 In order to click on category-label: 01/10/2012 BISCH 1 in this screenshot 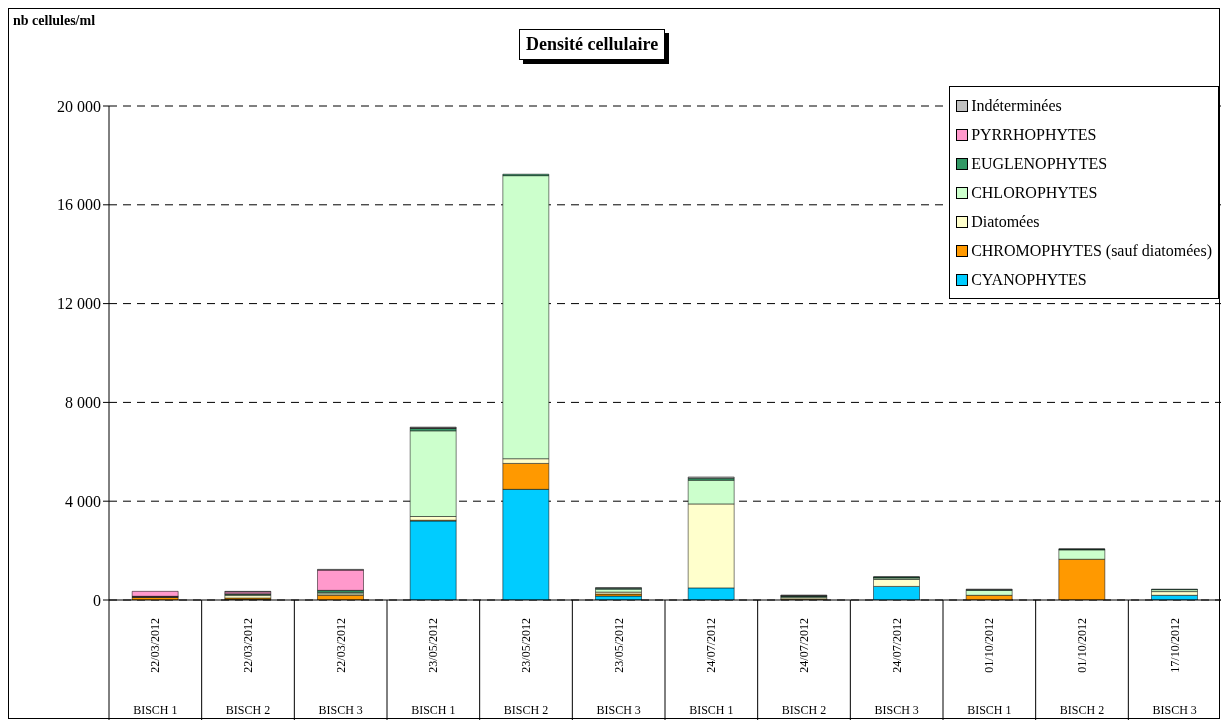, I will do `click(989, 667)`.